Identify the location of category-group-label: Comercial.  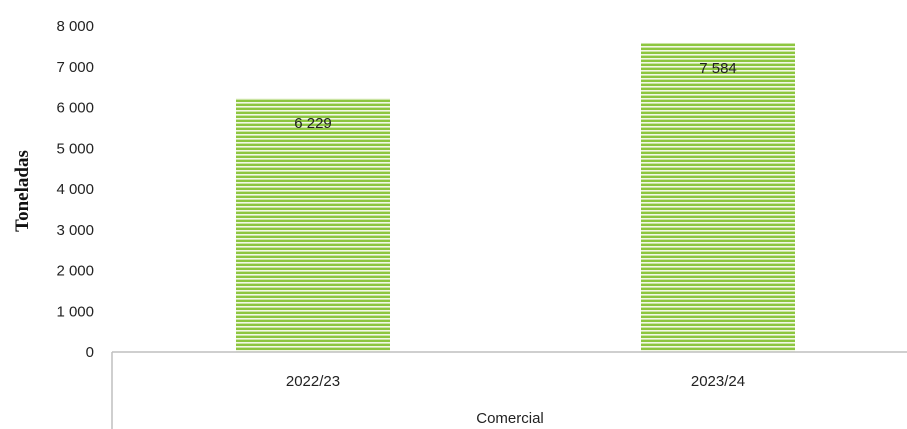
(510, 418).